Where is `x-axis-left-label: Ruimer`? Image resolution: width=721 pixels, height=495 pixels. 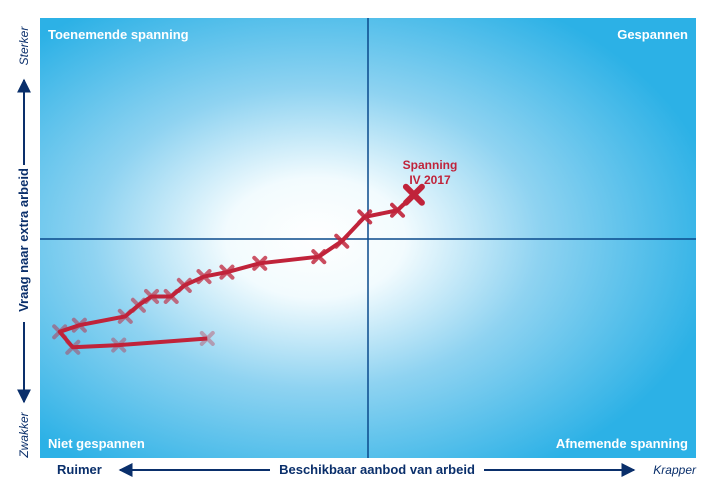
x-axis-left-label: Ruimer is located at coordinates (79, 469).